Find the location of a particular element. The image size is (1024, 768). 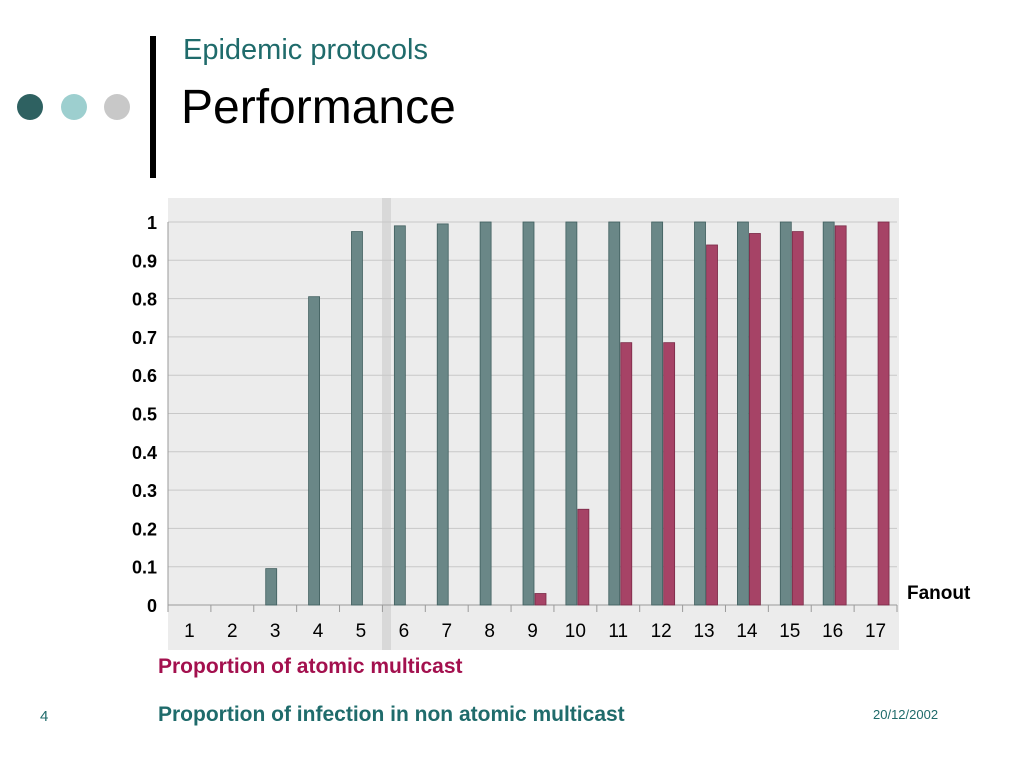

x-tick-label: 12 is located at coordinates (661, 631).